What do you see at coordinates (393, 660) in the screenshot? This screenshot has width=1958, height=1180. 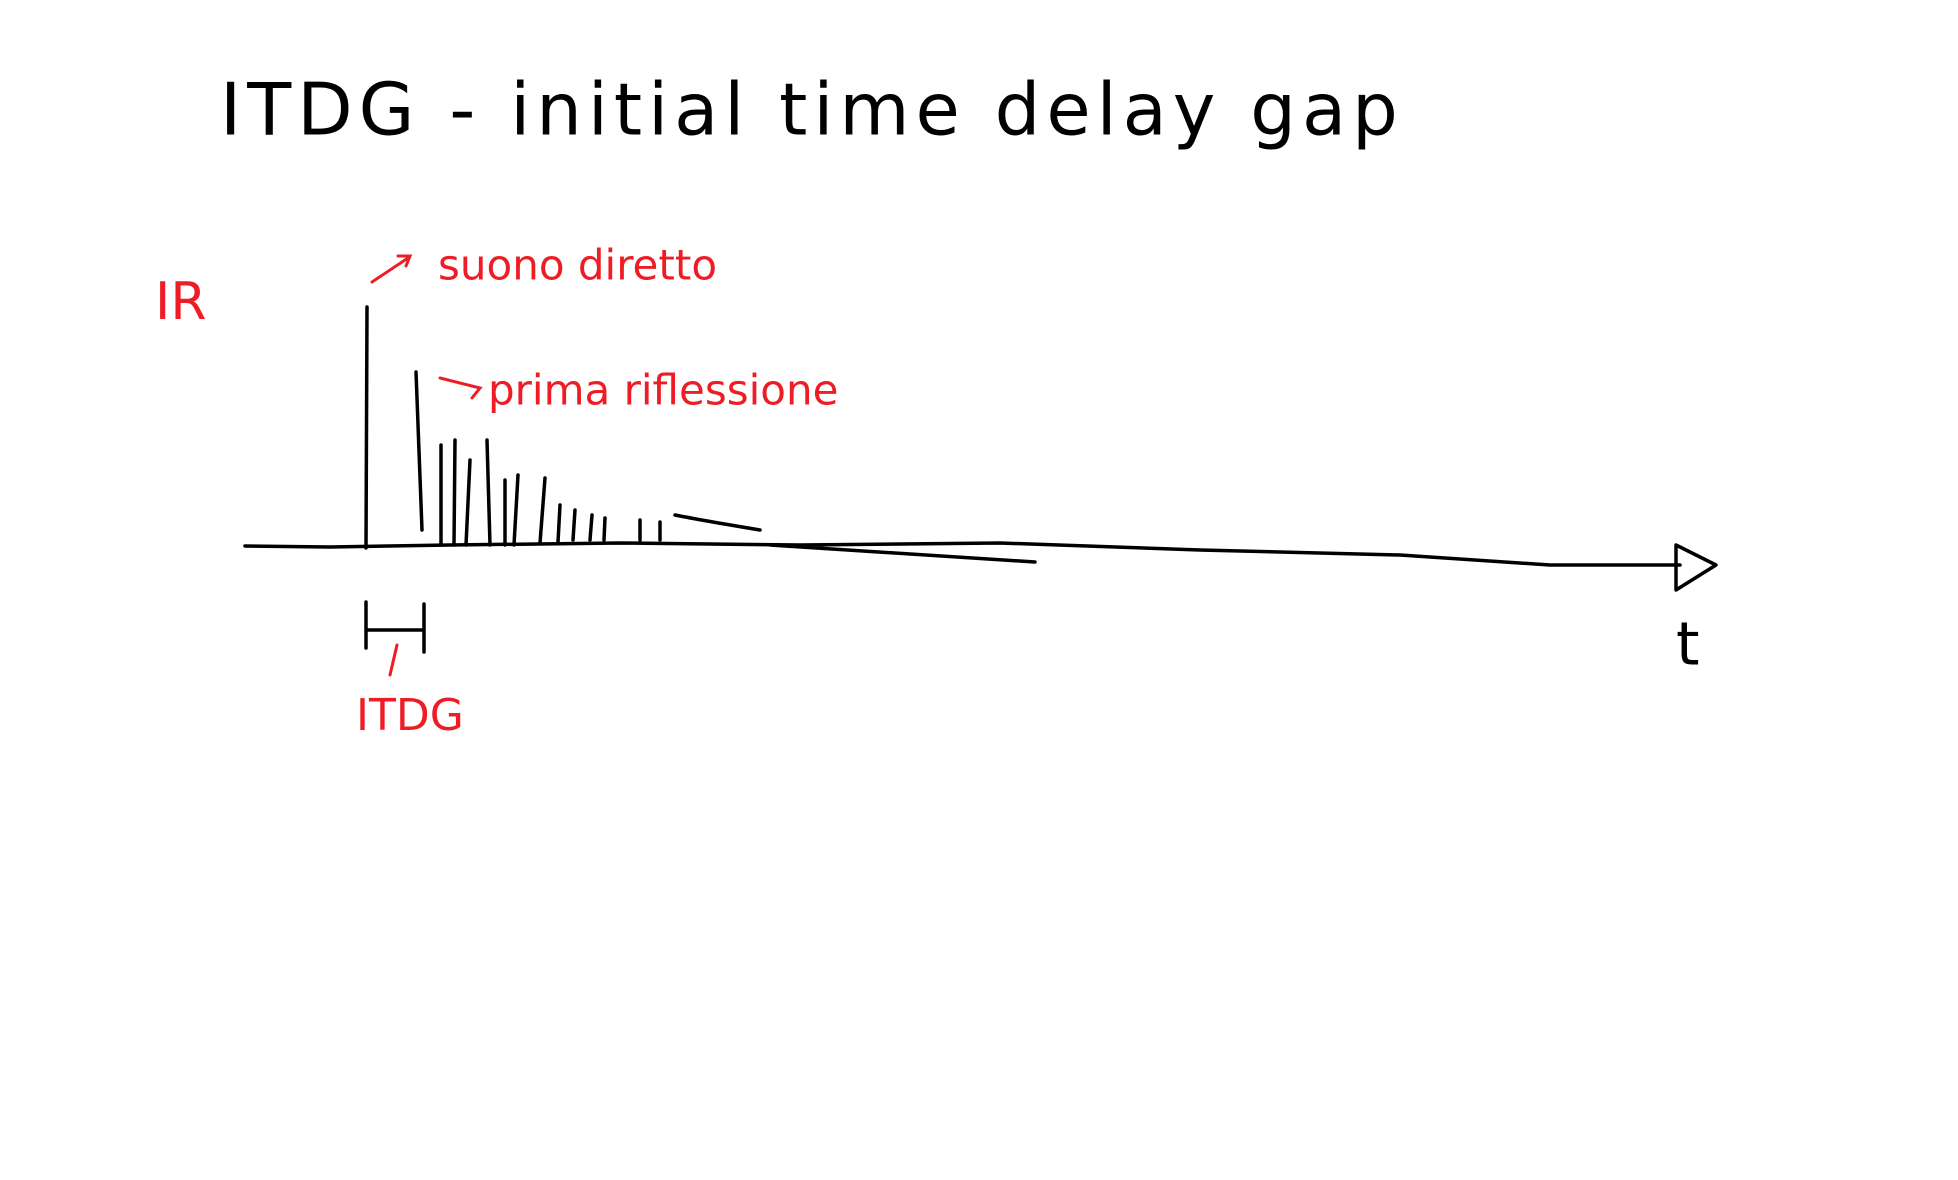 I see `gap-pointer` at bounding box center [393, 660].